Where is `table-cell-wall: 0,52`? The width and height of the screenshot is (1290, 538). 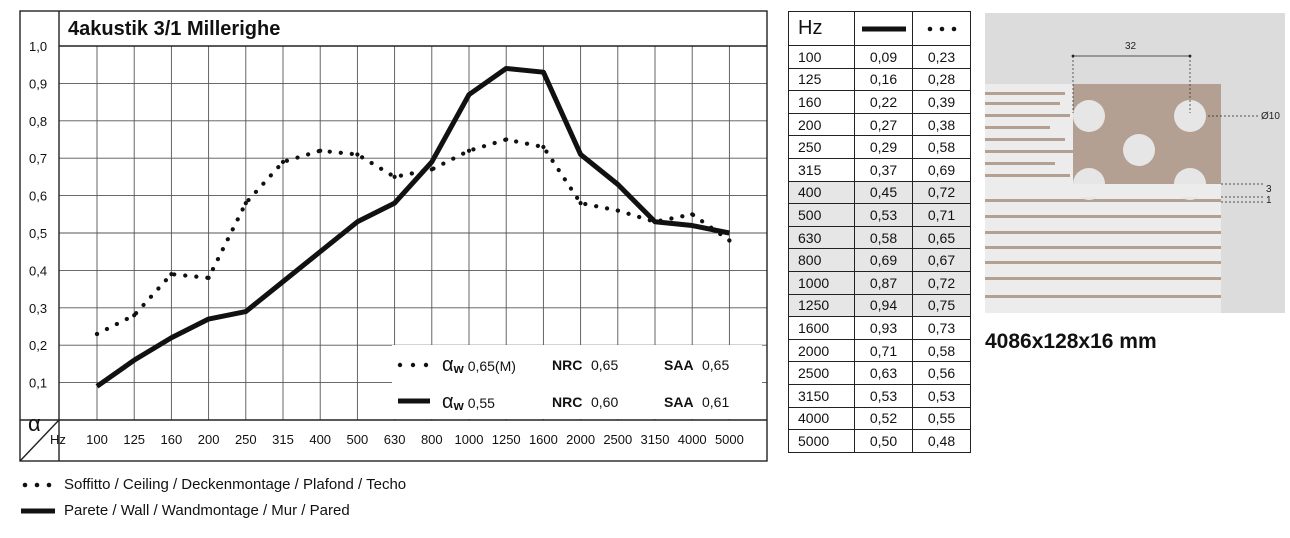
table-cell-wall: 0,52 is located at coordinates (883, 418).